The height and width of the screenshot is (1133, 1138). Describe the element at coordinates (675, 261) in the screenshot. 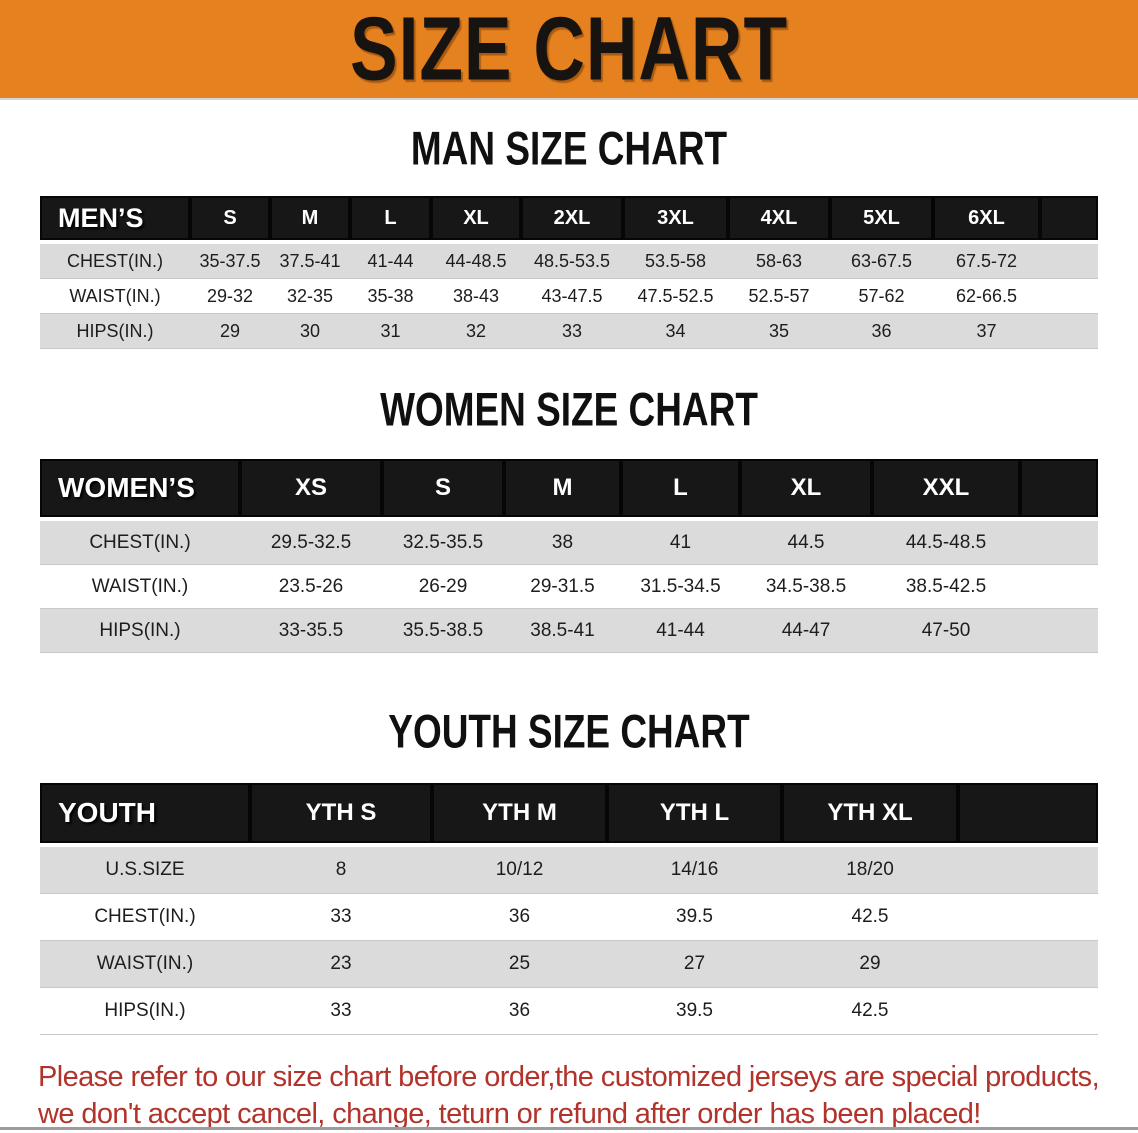

I see `size-cell: 53.5-58` at that location.